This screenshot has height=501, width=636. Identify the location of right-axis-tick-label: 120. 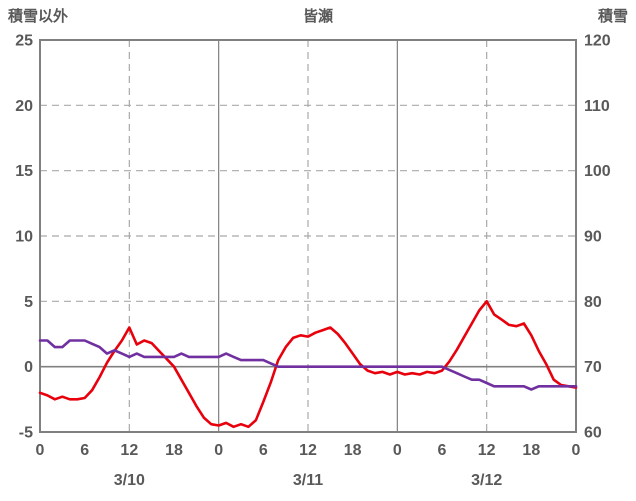
(597, 41).